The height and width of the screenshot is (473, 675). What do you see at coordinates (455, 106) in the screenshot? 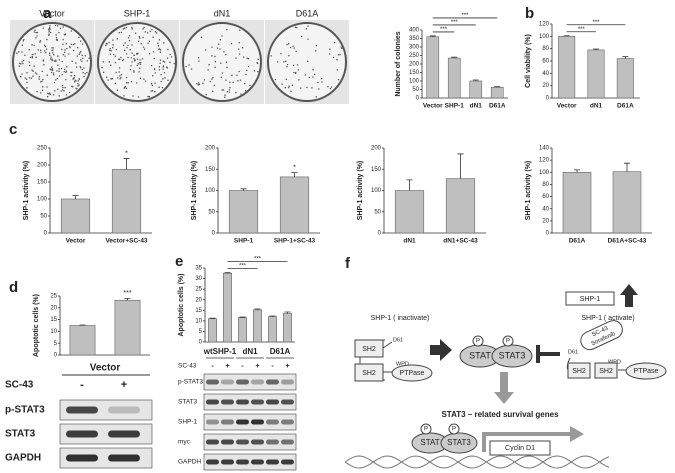
I see `x-tick-label: SHP-1` at bounding box center [455, 106].